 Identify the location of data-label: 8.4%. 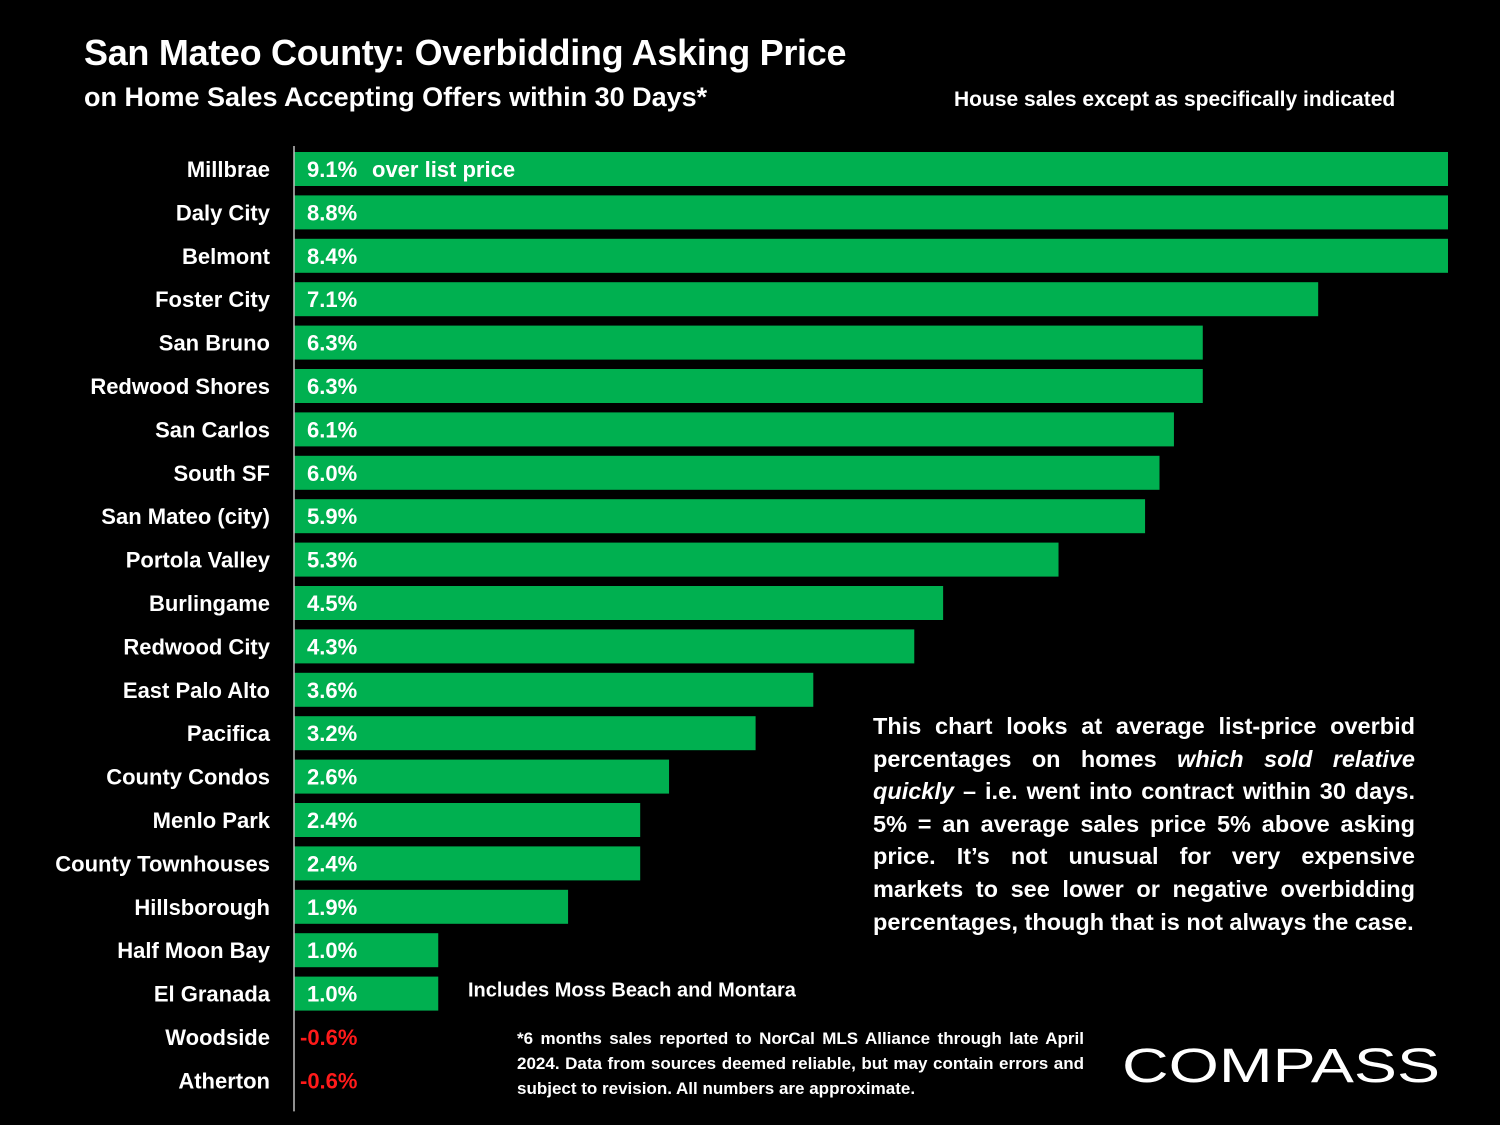
(332, 256).